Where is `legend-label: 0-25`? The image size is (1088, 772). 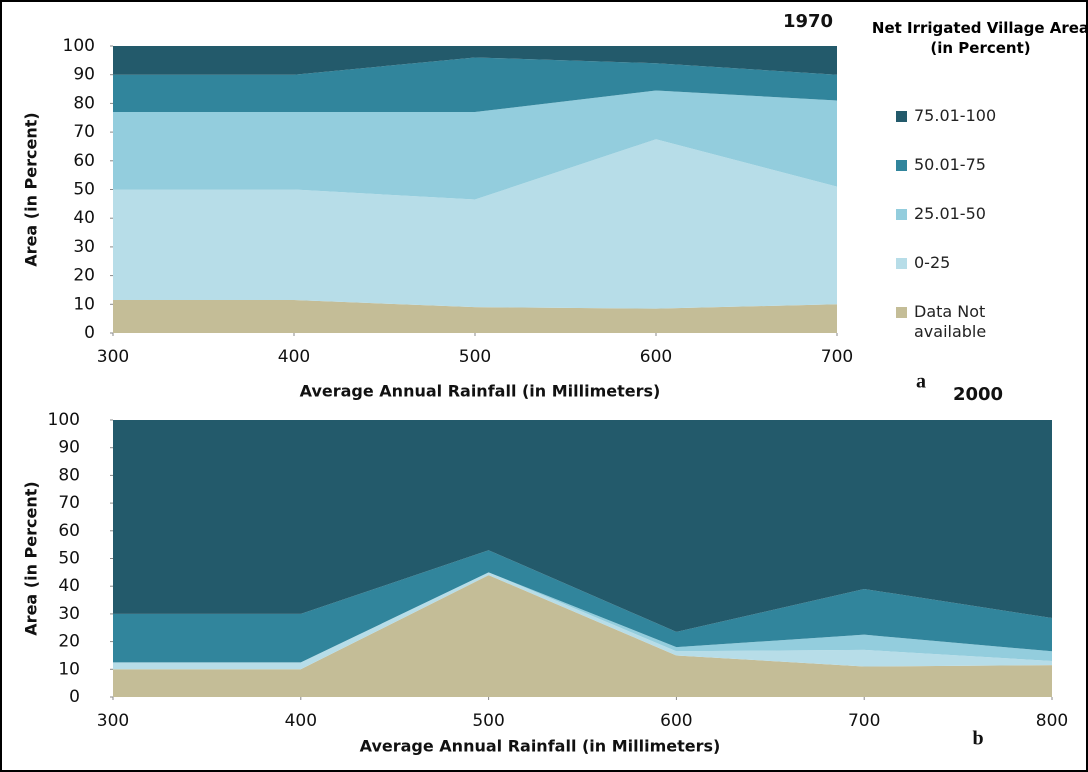
legend-label: 0-25 is located at coordinates (932, 262).